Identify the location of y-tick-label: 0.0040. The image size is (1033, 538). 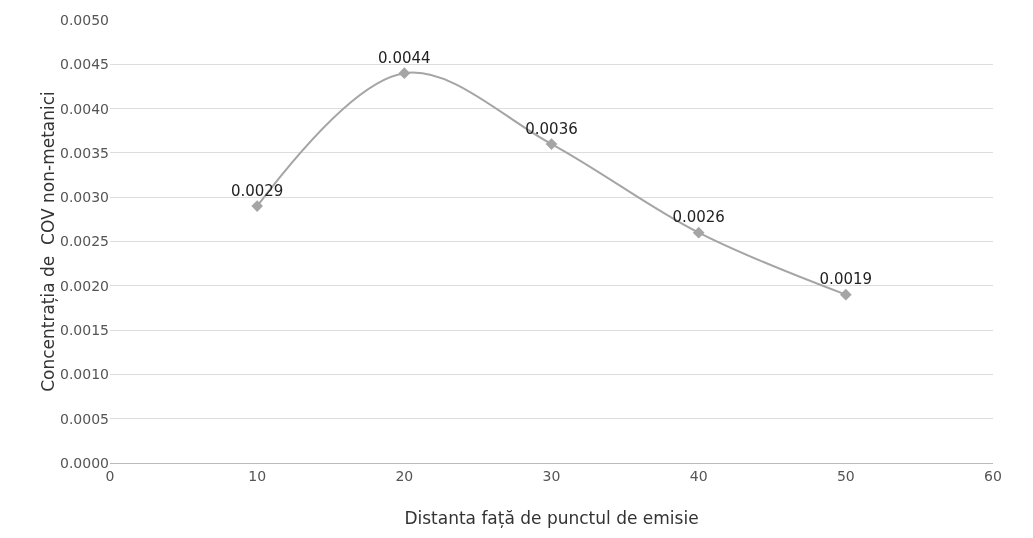
(84, 108).